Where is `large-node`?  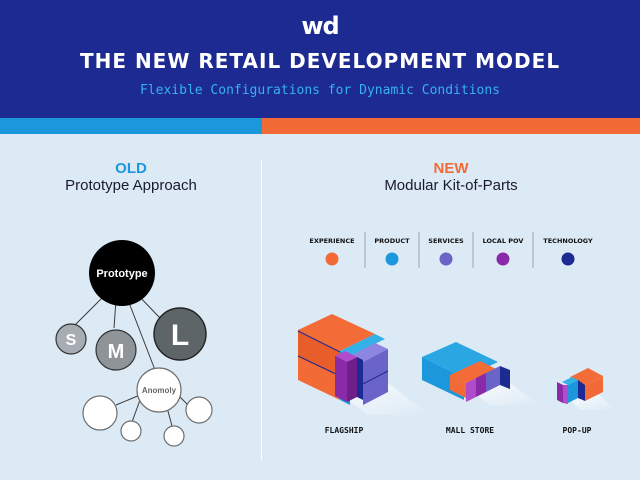
large-node is located at coordinates (180, 334).